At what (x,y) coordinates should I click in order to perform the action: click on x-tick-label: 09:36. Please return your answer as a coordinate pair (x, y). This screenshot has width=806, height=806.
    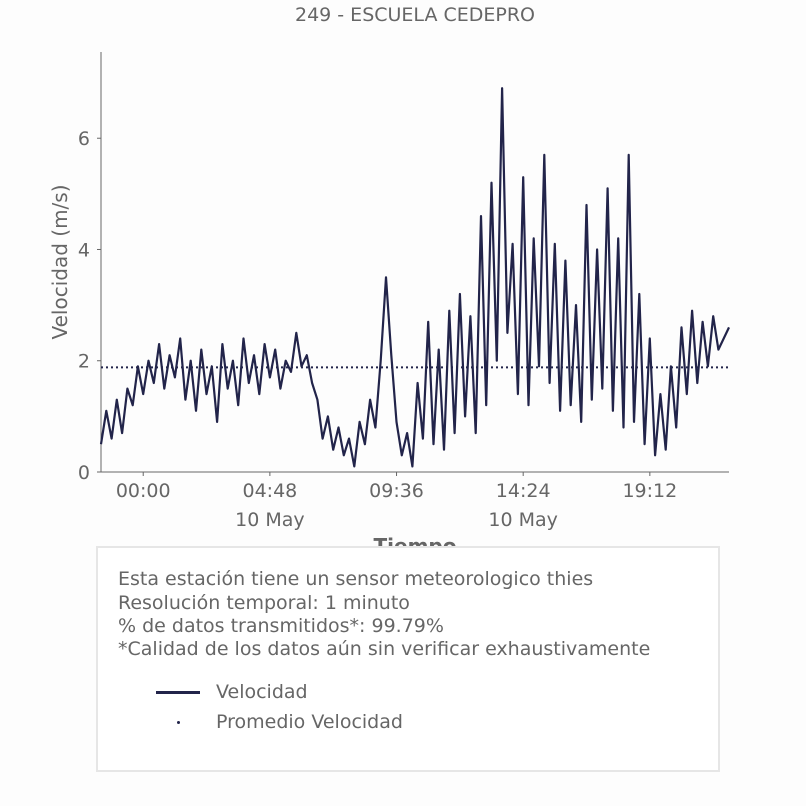
    Looking at the image, I should click on (396, 491).